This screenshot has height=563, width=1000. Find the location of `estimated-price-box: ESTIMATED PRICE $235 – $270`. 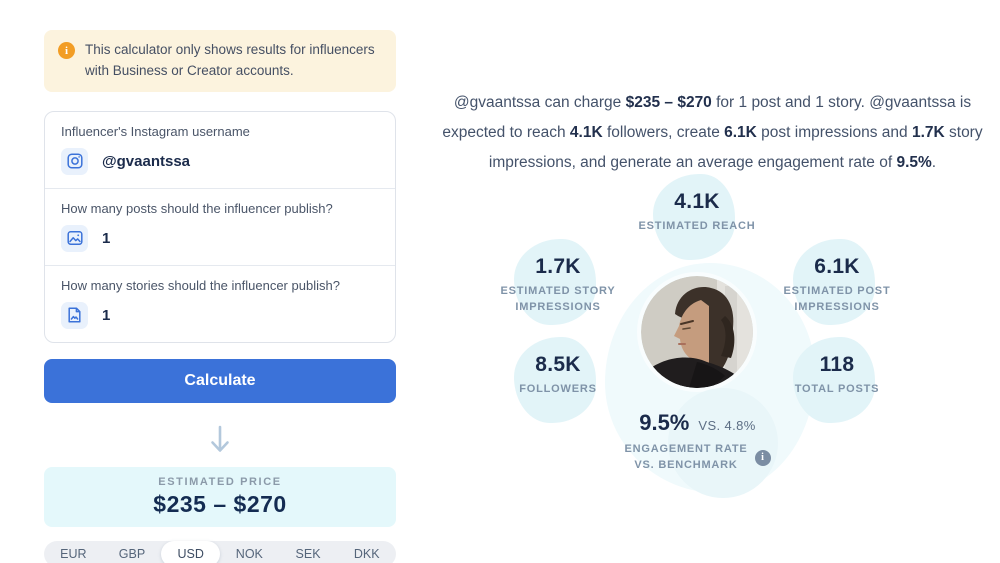

estimated-price-box: ESTIMATED PRICE $235 – $270 is located at coordinates (220, 496).